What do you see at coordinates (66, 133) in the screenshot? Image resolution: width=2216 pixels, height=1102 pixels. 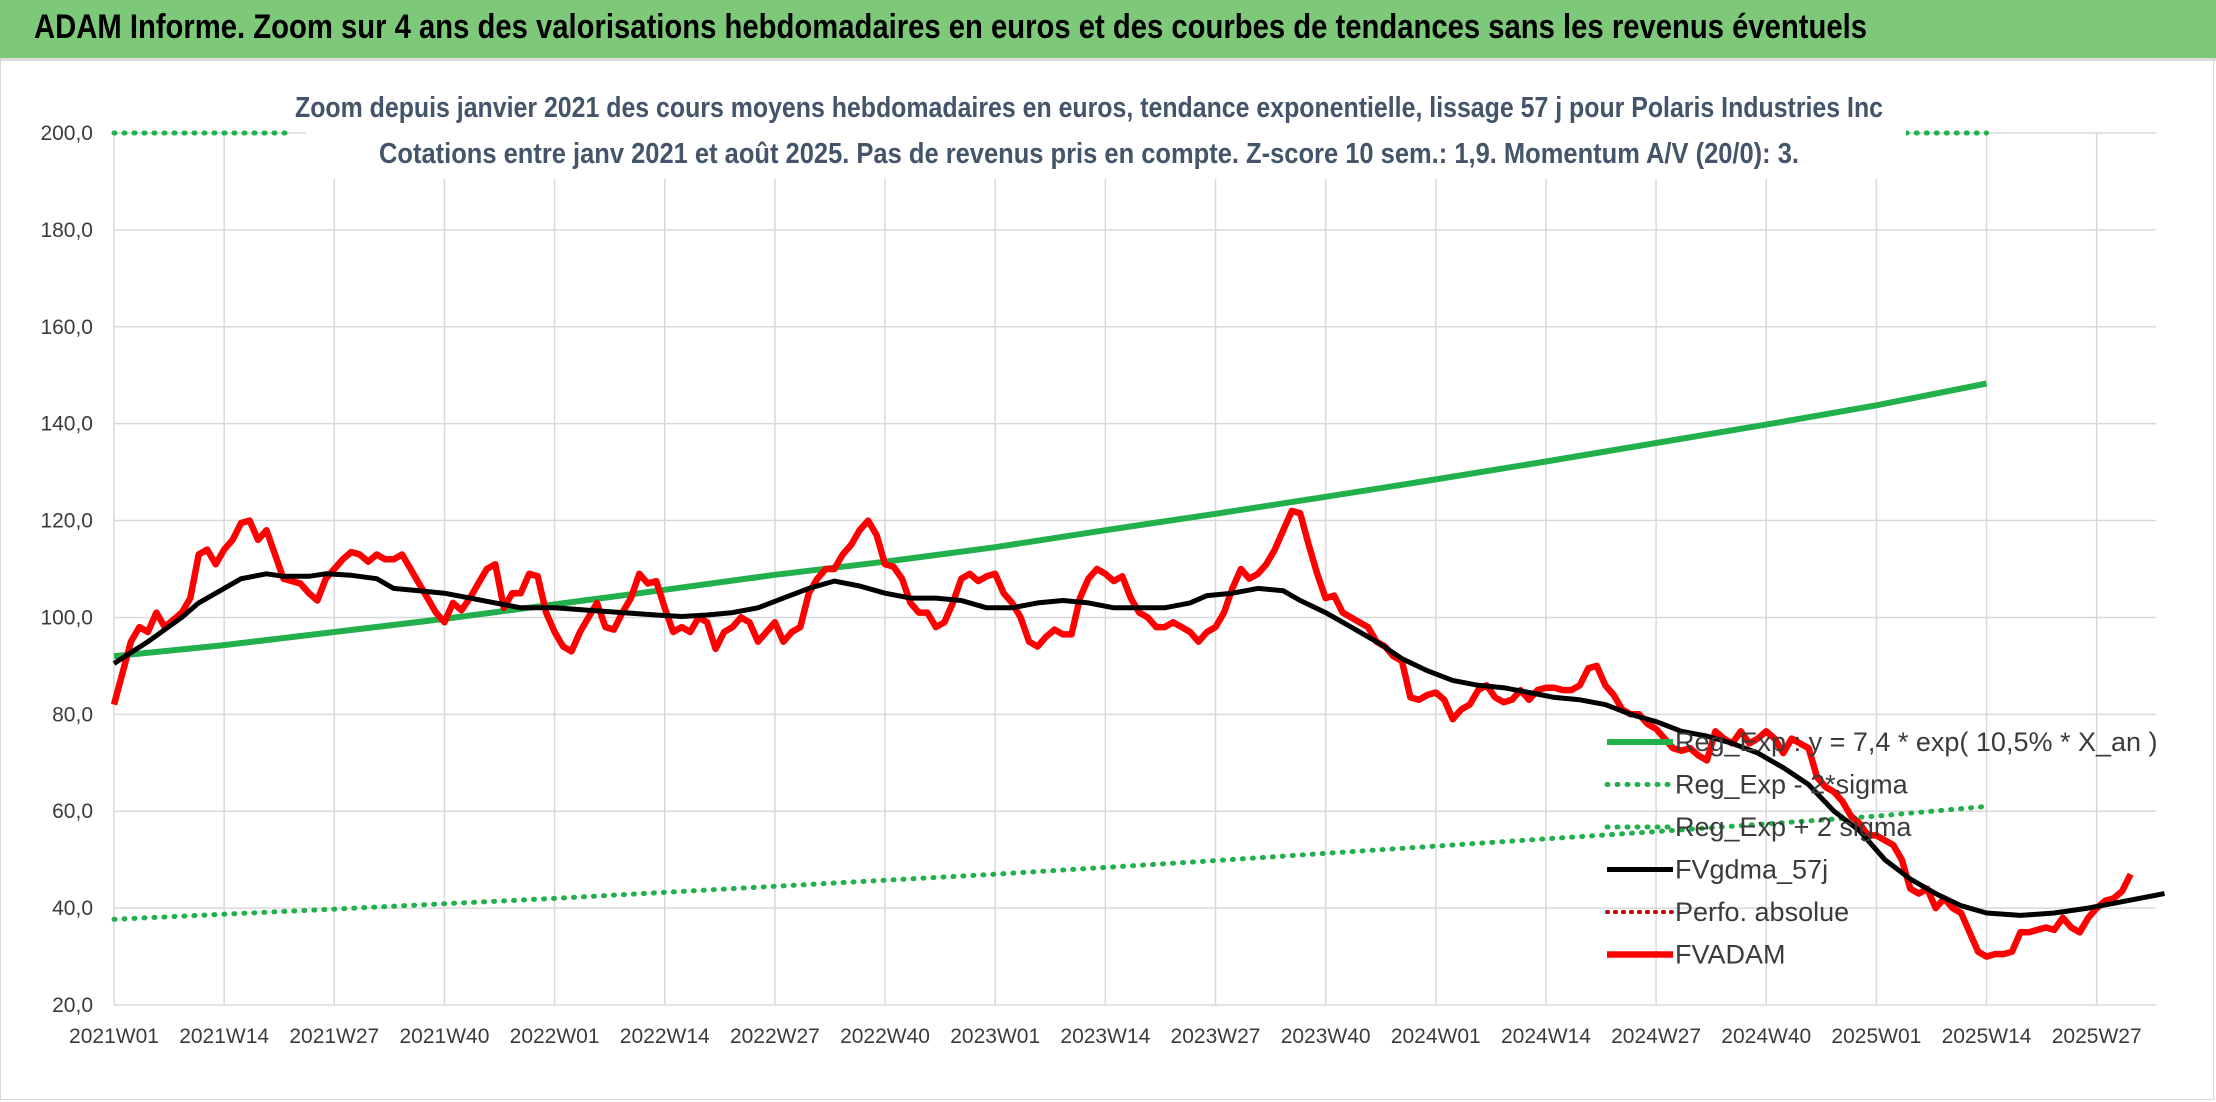 I see `y-tick-label: 200,0` at bounding box center [66, 133].